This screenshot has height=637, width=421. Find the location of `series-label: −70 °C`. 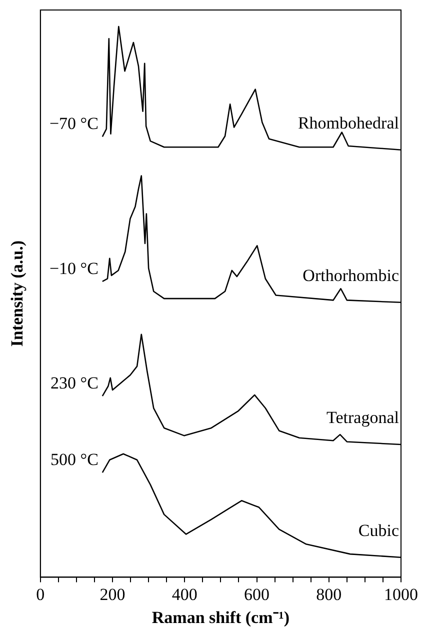

series-label: −70 °C is located at coordinates (73, 124).